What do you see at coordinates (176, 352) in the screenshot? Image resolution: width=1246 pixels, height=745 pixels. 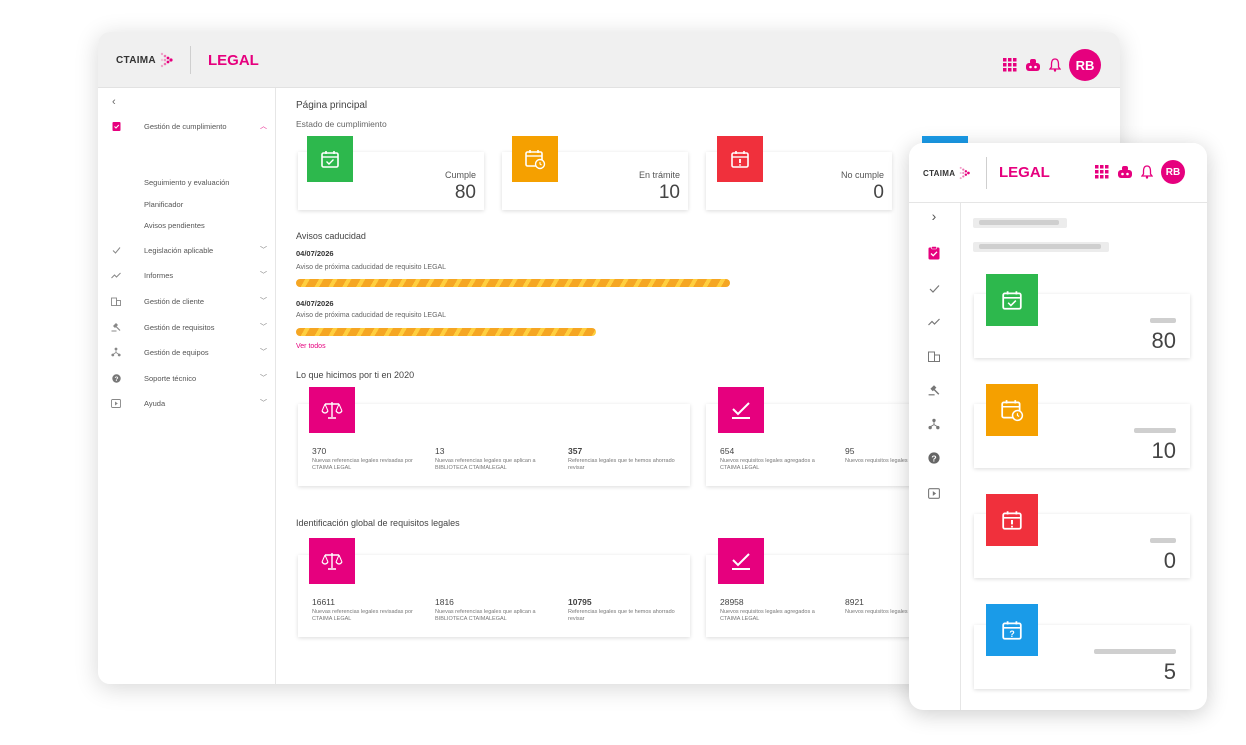 I see `sidebar-item-label: Gestión de equipos` at bounding box center [176, 352].